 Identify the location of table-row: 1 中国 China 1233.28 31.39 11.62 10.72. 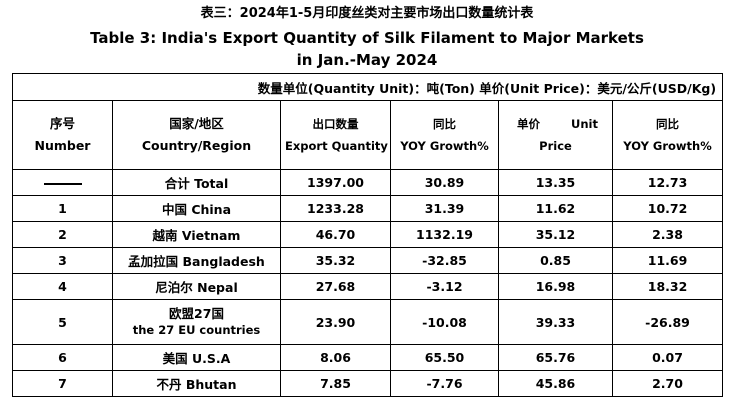
(368, 208).